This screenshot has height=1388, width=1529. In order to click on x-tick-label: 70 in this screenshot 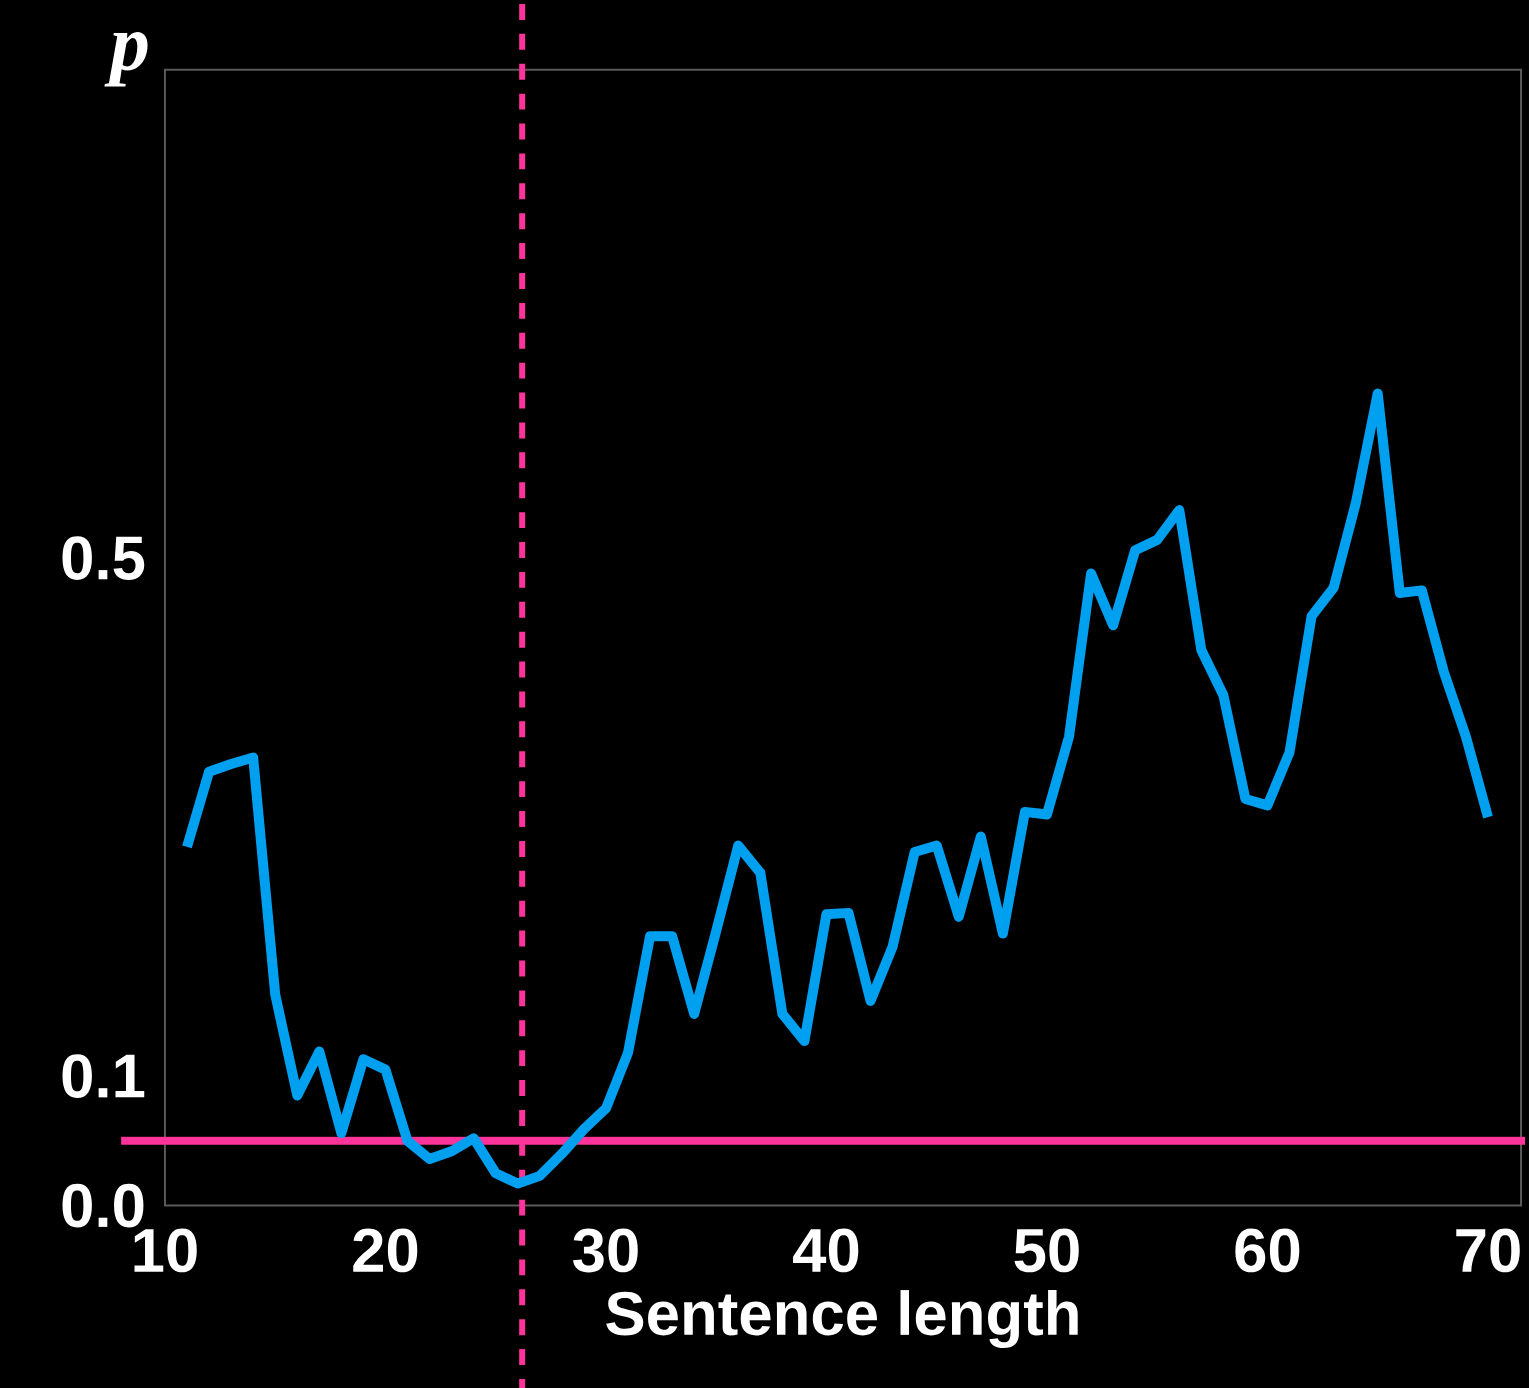, I will do `click(1488, 1250)`.